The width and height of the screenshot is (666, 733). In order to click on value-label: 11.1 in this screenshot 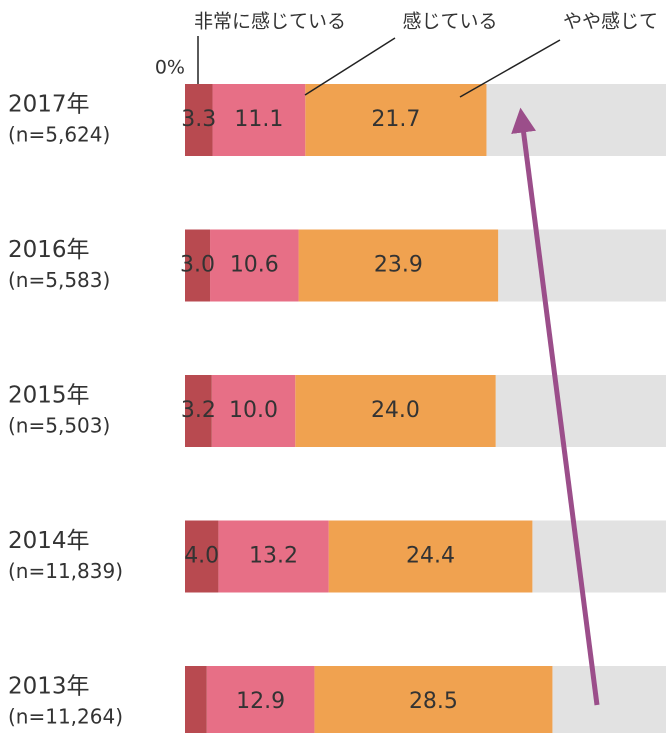, I will do `click(258, 119)`.